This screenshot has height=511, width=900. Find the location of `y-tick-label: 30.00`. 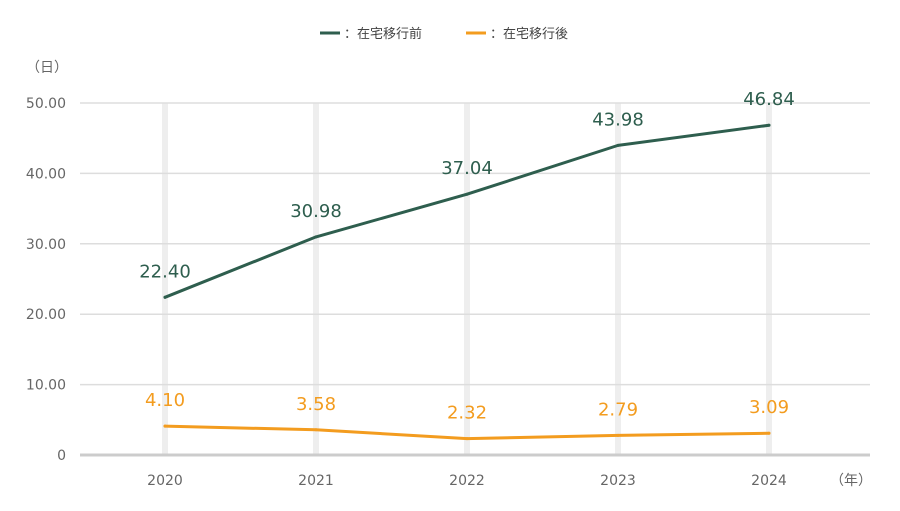

y-tick-label: 30.00 is located at coordinates (46, 245).